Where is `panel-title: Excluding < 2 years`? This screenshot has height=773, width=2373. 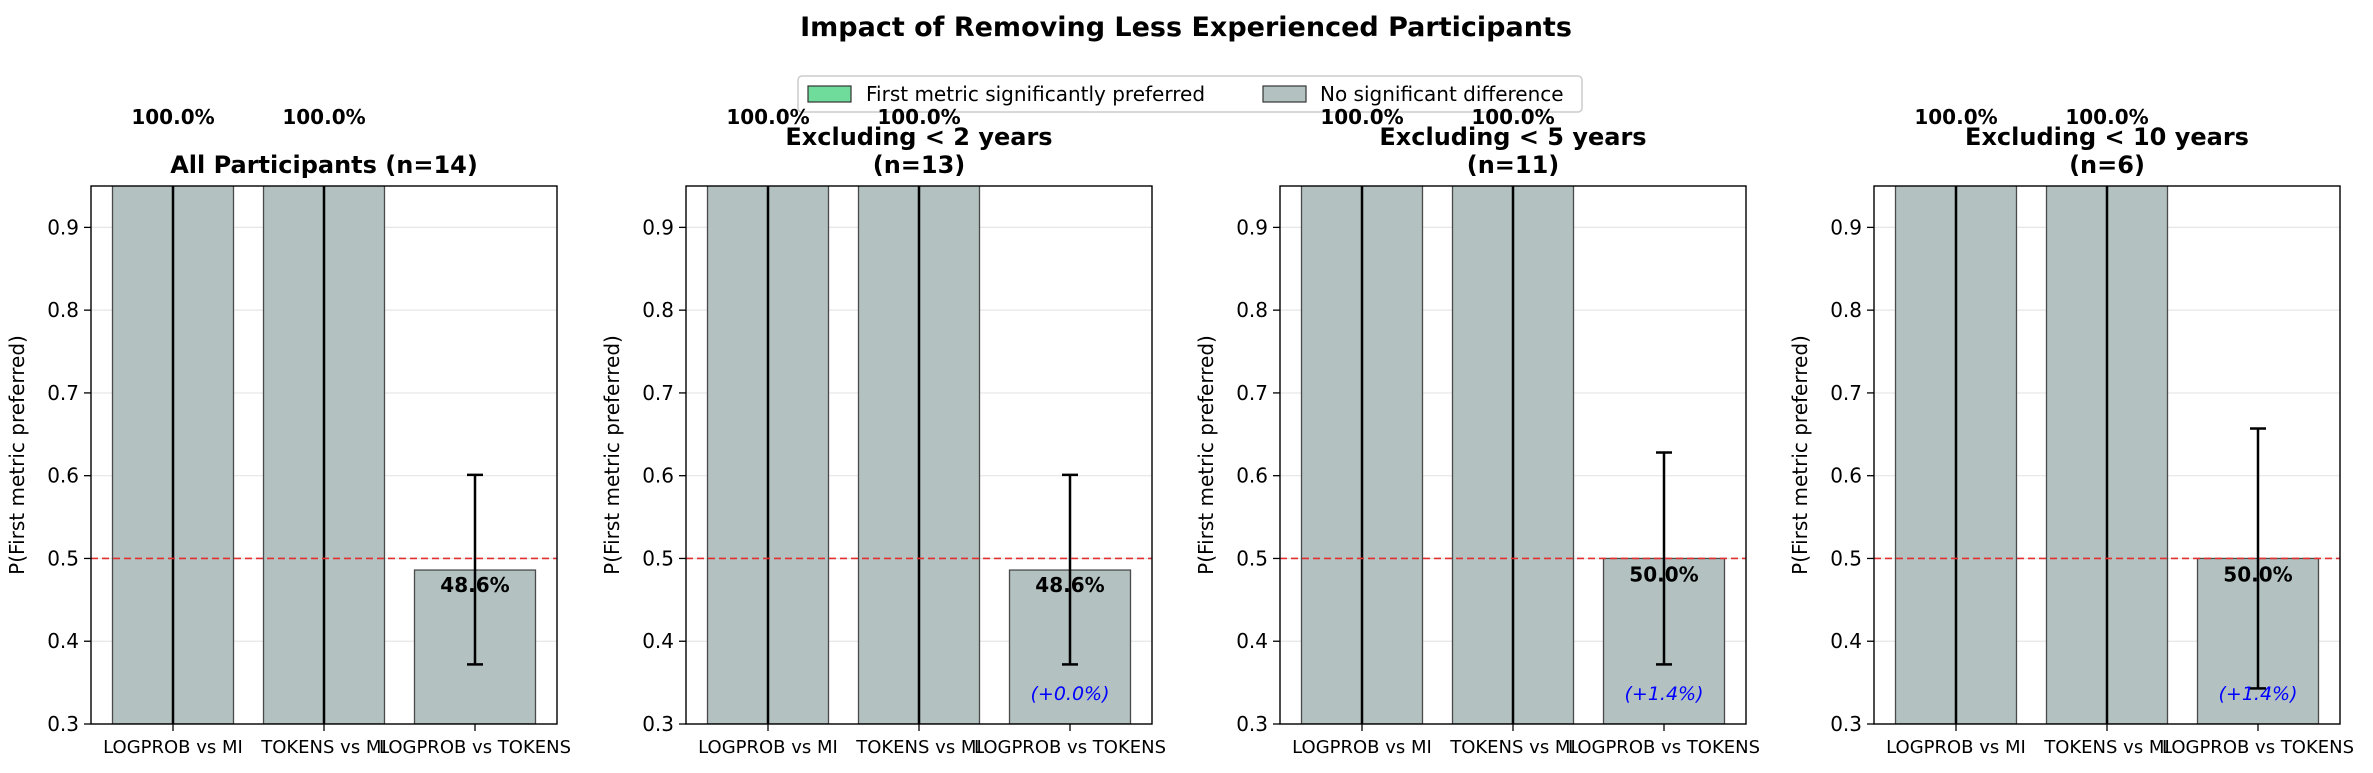
panel-title: Excluding < 2 years is located at coordinates (918, 137).